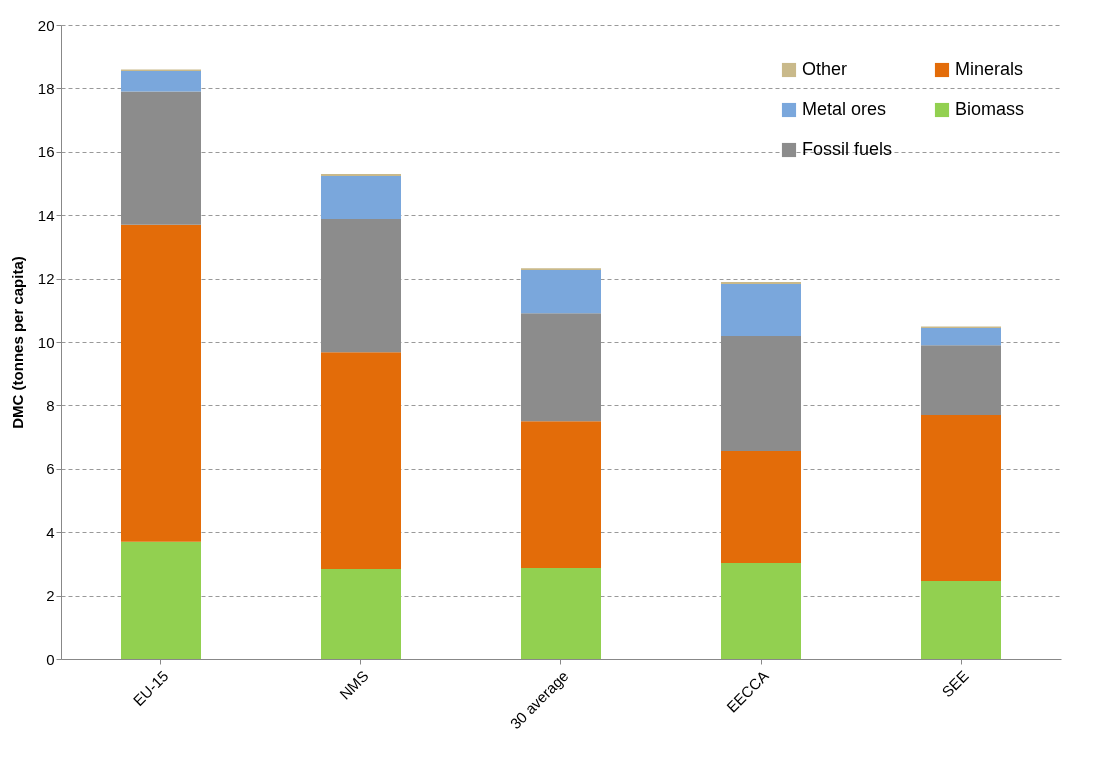 Image resolution: width=1110 pixels, height=765 pixels. What do you see at coordinates (46, 152) in the screenshot?
I see `y-tick-label: 16` at bounding box center [46, 152].